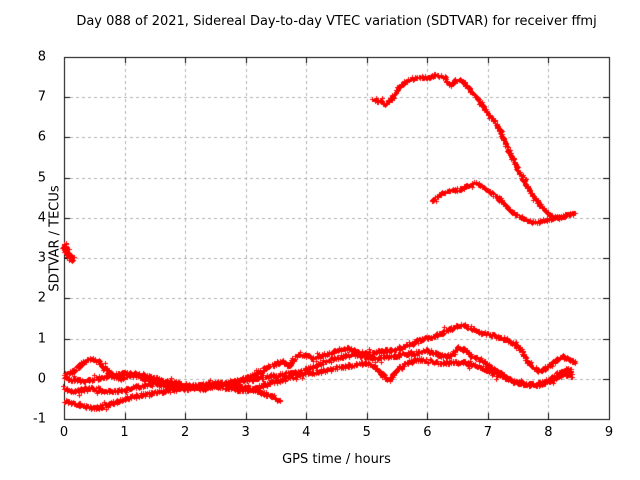  Describe the element at coordinates (245, 432) in the screenshot. I see `x-tick-label: 3` at that location.